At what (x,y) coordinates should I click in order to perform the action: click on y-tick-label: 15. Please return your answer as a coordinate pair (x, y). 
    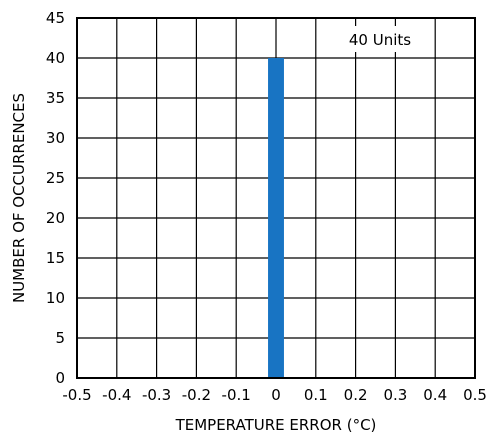
    Looking at the image, I should click on (55, 258).